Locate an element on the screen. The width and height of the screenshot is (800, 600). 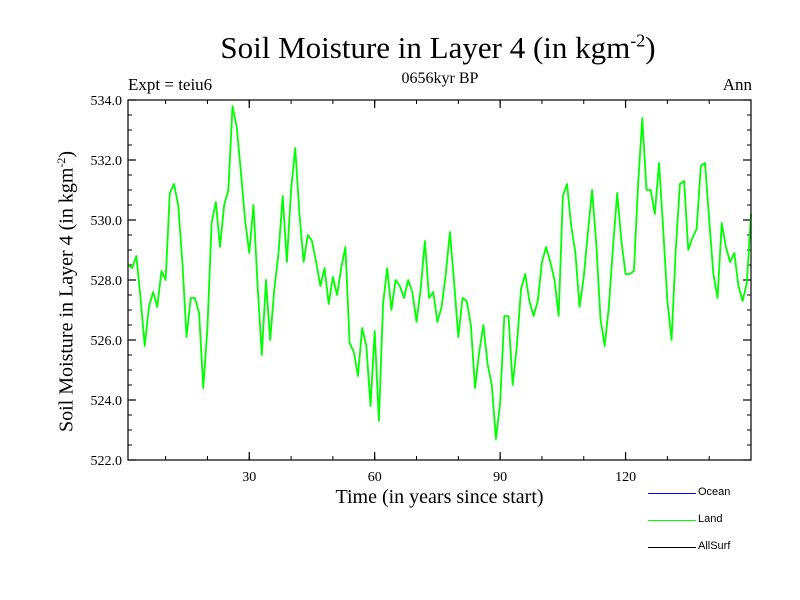
experiment-label: Expt = teiu6 is located at coordinates (170, 84).